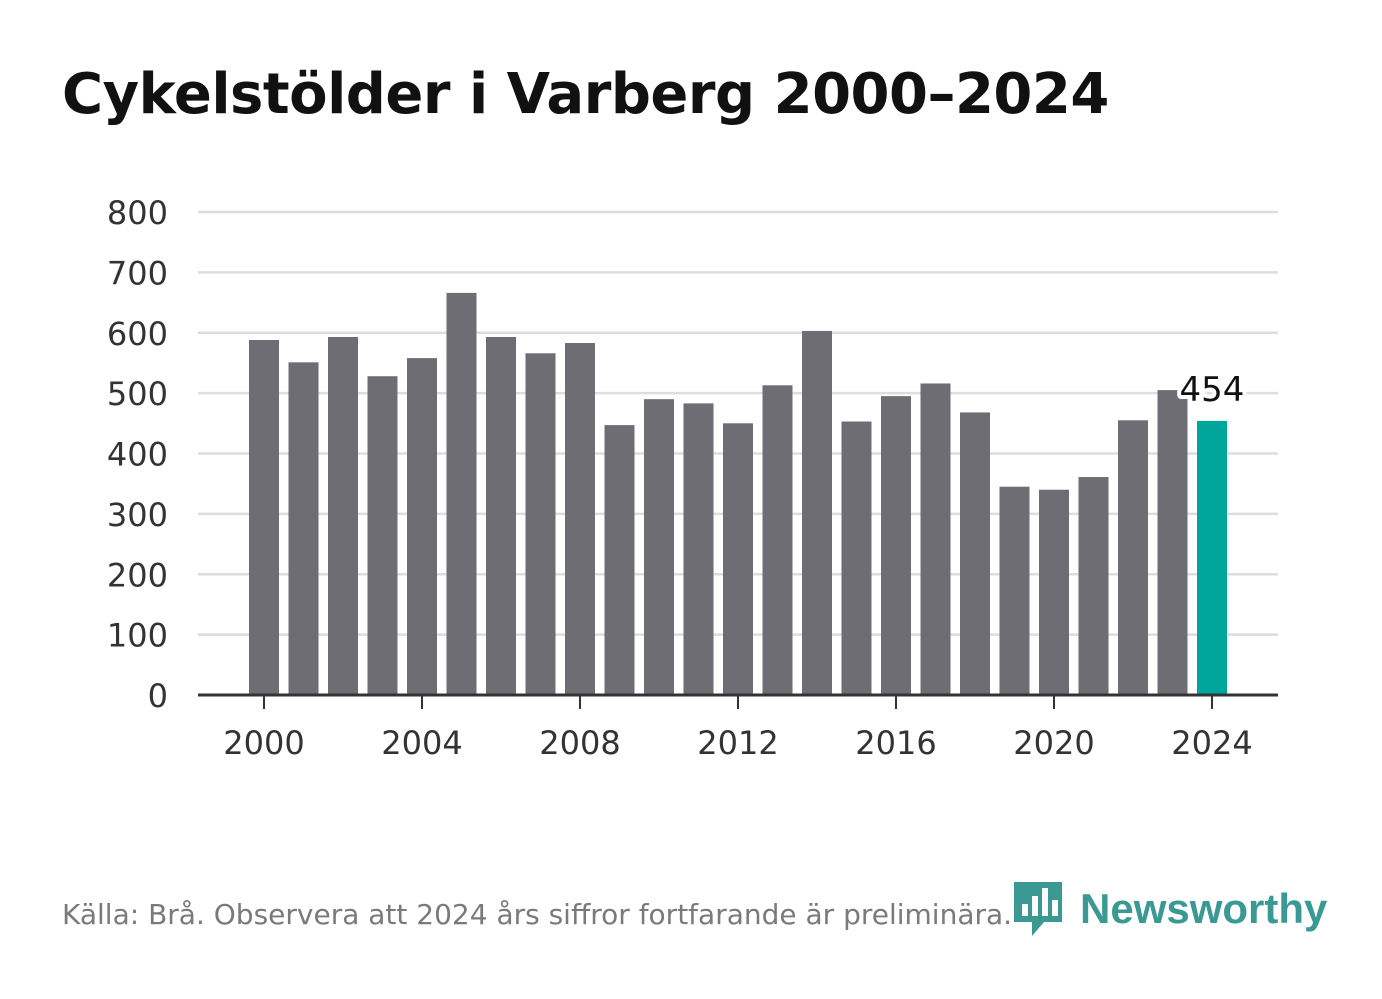 This screenshot has width=1382, height=999. Describe the element at coordinates (137, 575) in the screenshot. I see `y-tick-label: 200` at that location.